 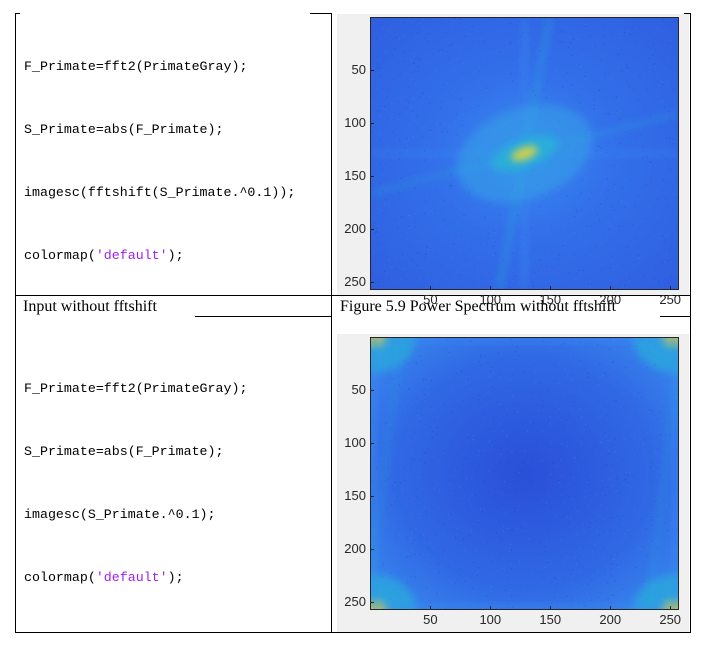 What do you see at coordinates (321, 13) in the screenshot?
I see `table-border-top-mid` at bounding box center [321, 13].